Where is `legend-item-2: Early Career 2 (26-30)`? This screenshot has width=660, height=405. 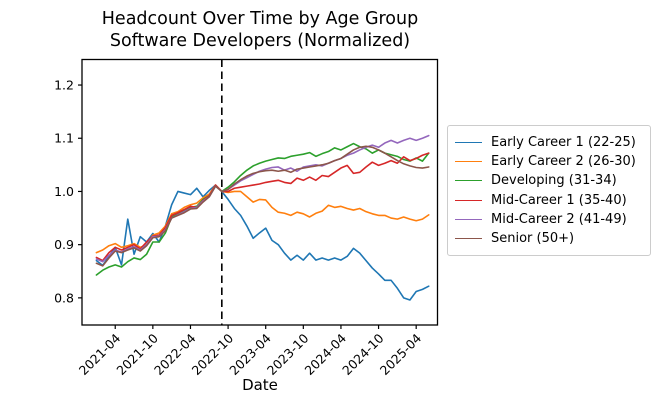
legend-item-2: Early Career 2 (26-30) is located at coordinates (550, 161).